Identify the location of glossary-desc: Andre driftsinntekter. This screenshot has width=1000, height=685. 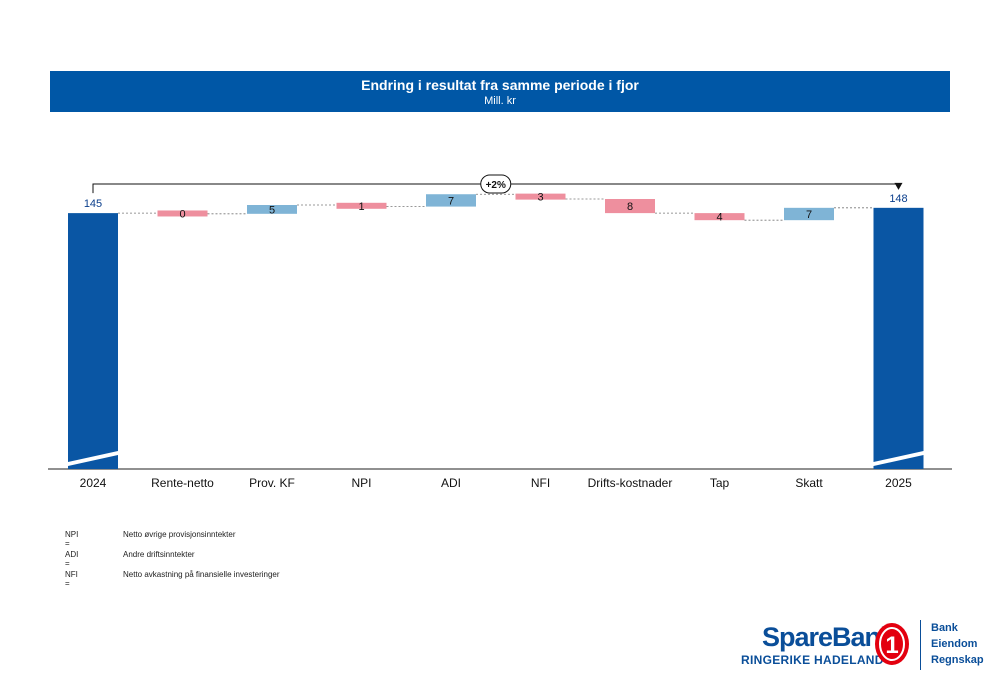
(159, 554).